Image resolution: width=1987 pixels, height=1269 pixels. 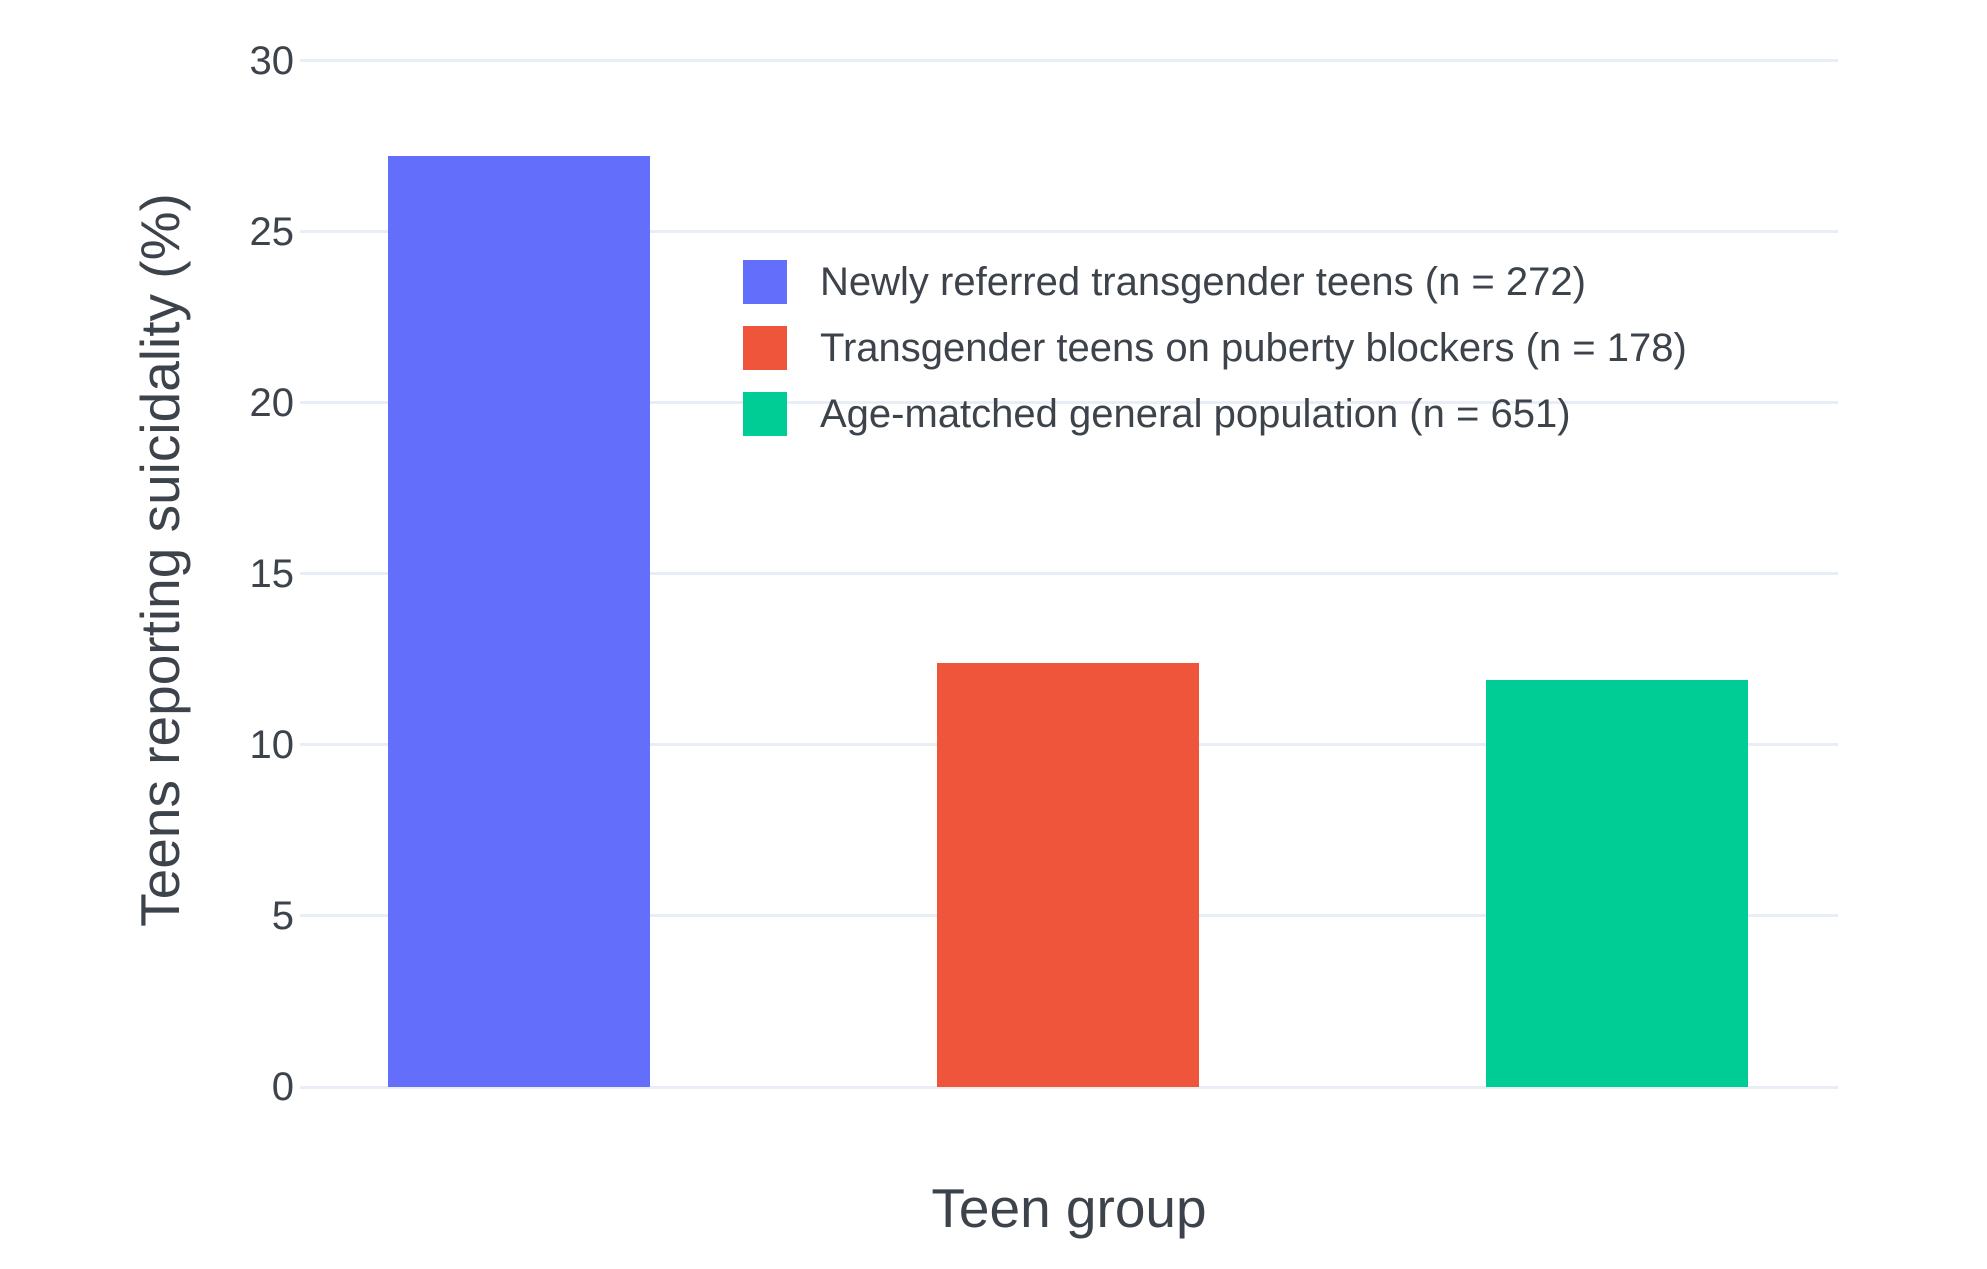 I want to click on y-tick-label-5: 5, so click(x=282, y=915).